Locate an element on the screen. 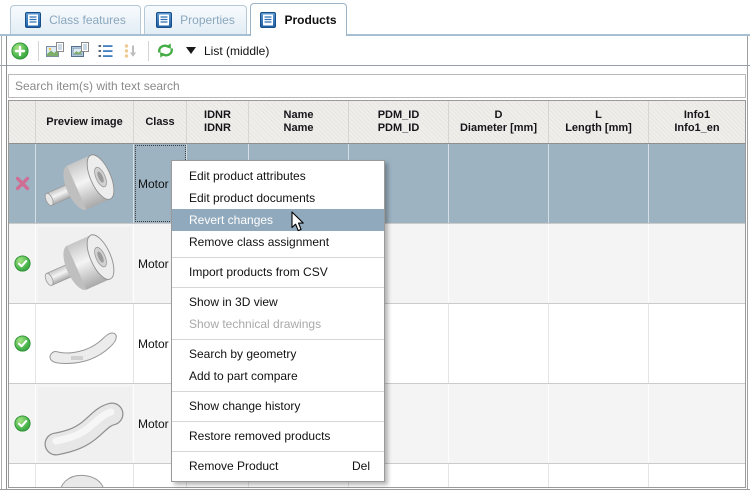 Image resolution: width=750 pixels, height=492 pixels. tab-strip-border is located at coordinates (375, 35).